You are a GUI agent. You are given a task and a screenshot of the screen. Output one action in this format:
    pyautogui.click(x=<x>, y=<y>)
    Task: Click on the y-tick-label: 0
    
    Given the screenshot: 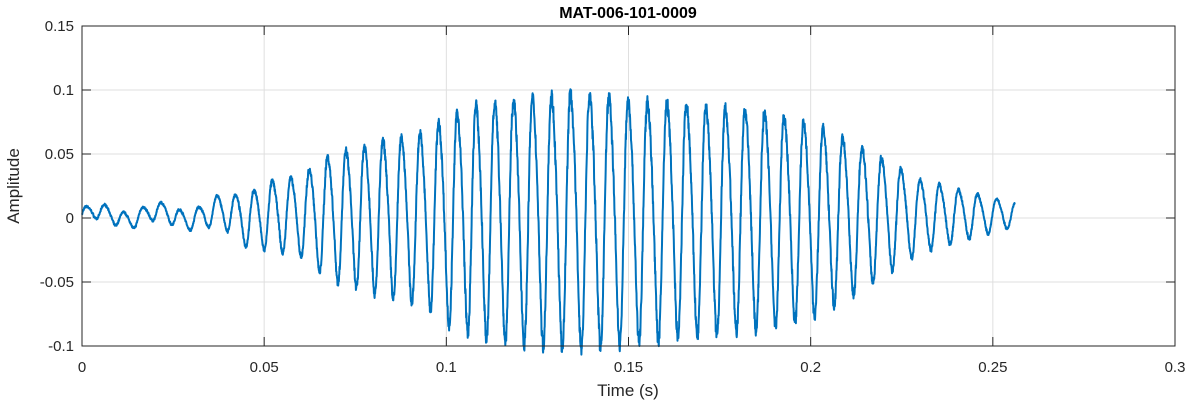 What is the action you would take?
    pyautogui.click(x=70, y=218)
    